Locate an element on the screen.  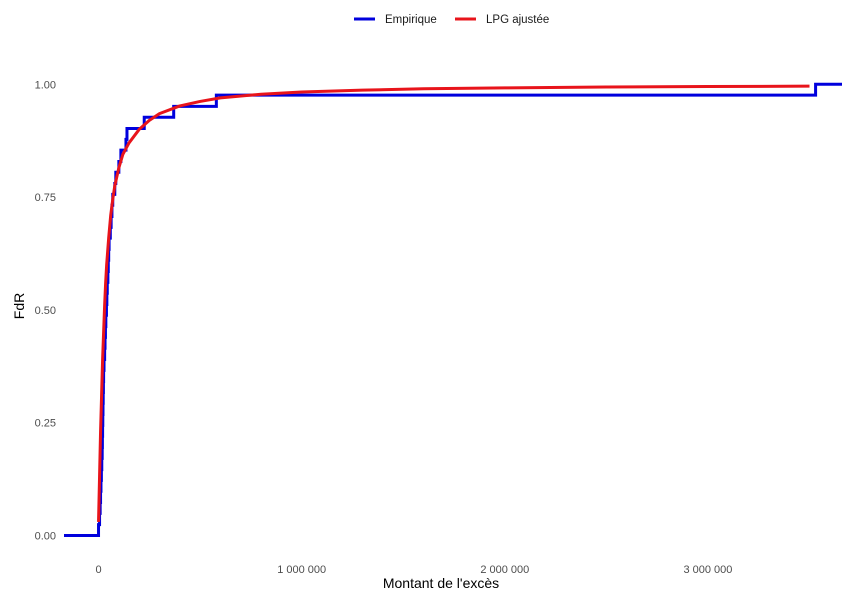
legend: Empirique LPG ajustée is located at coordinates (451, 20).